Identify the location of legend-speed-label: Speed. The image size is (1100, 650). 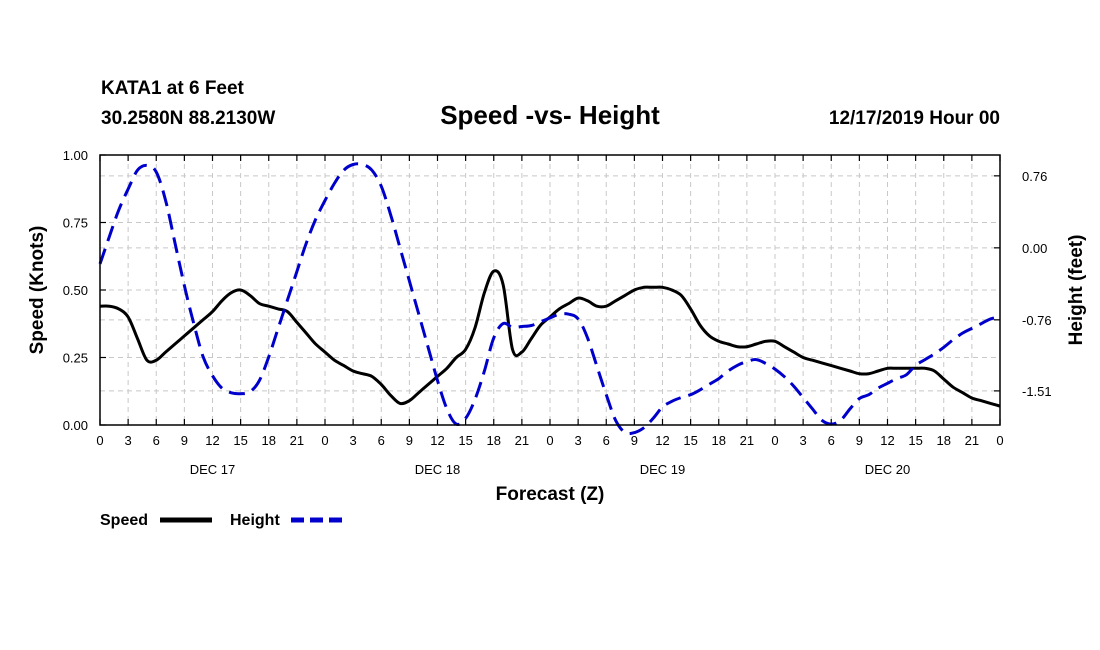
(124, 520).